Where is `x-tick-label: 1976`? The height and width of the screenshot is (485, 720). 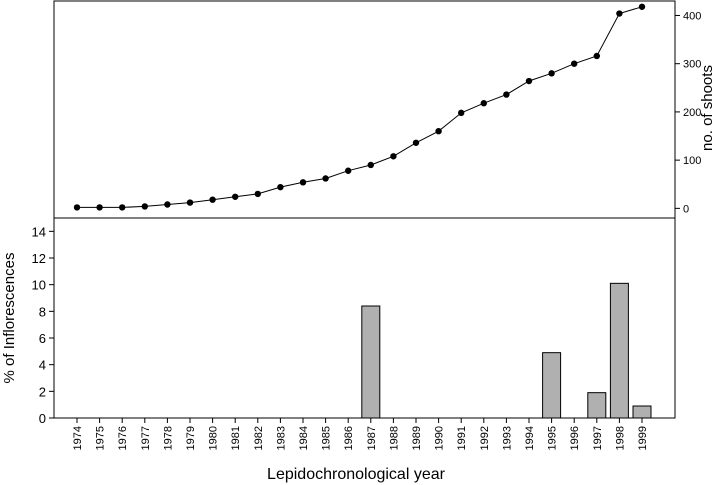 x-tick-label: 1976 is located at coordinates (123, 438).